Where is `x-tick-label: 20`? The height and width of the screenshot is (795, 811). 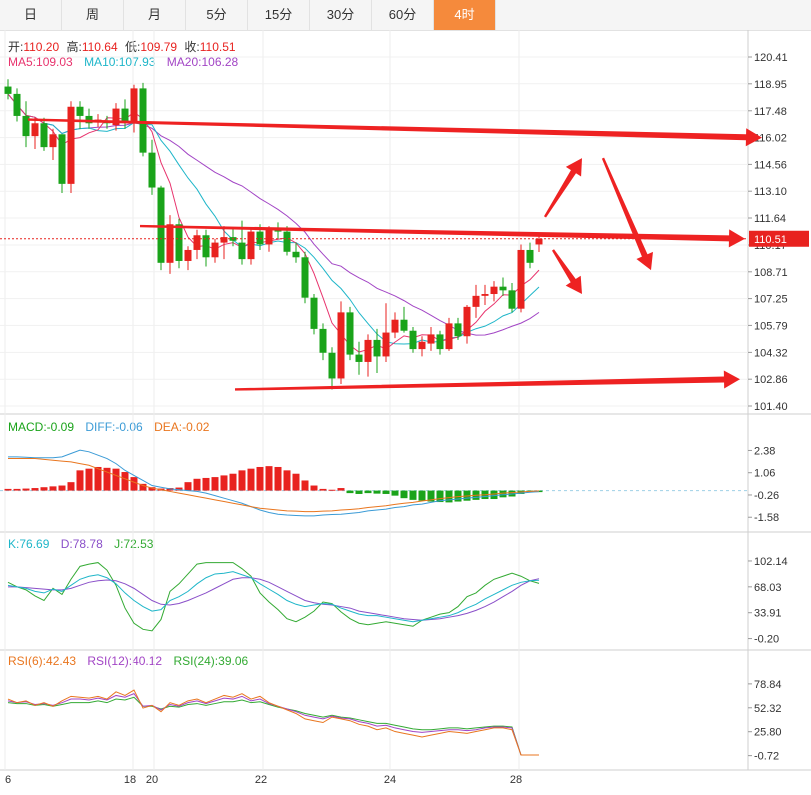
x-tick-label: 20 is located at coordinates (152, 780).